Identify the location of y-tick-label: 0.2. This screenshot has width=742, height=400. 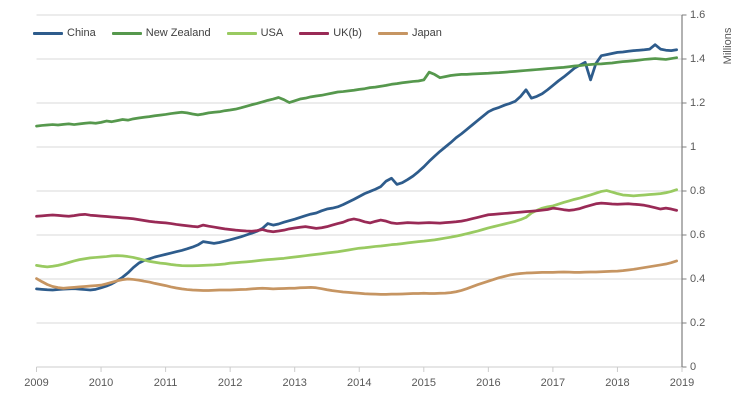
(697, 323).